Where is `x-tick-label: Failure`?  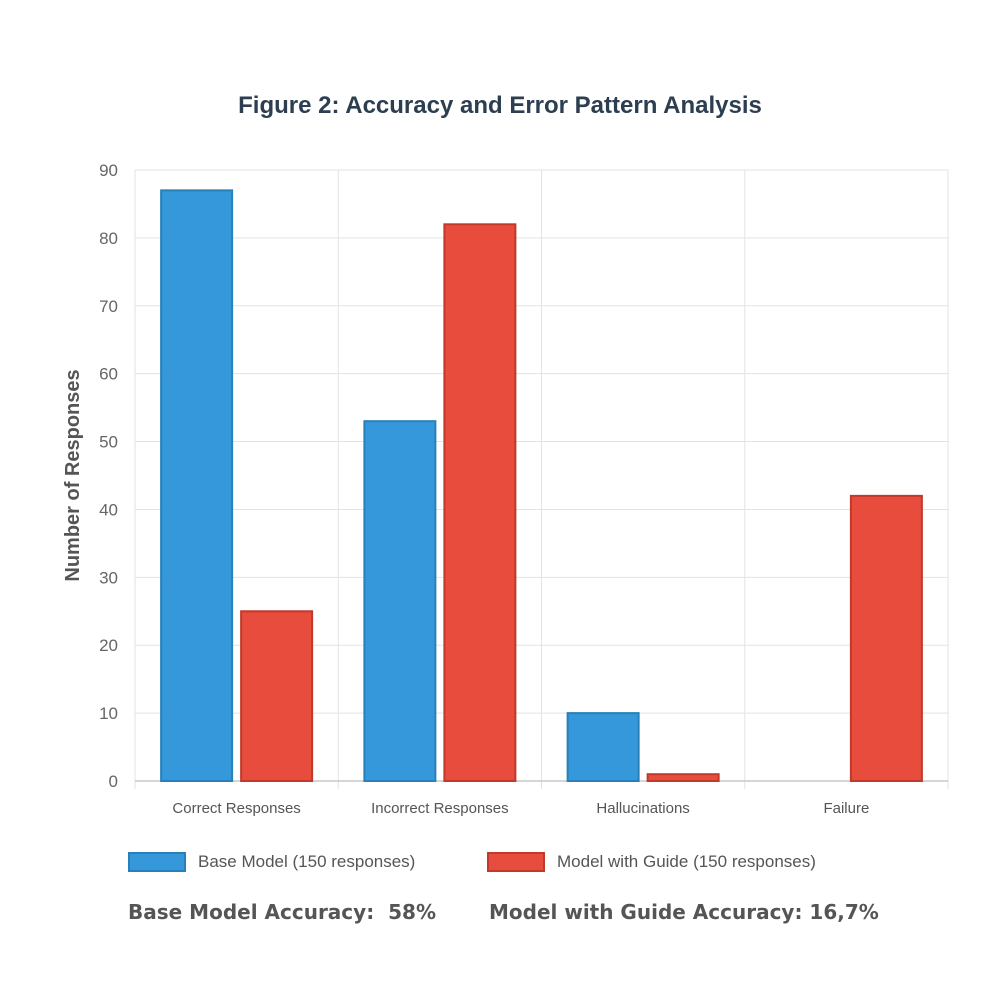 x-tick-label: Failure is located at coordinates (846, 808).